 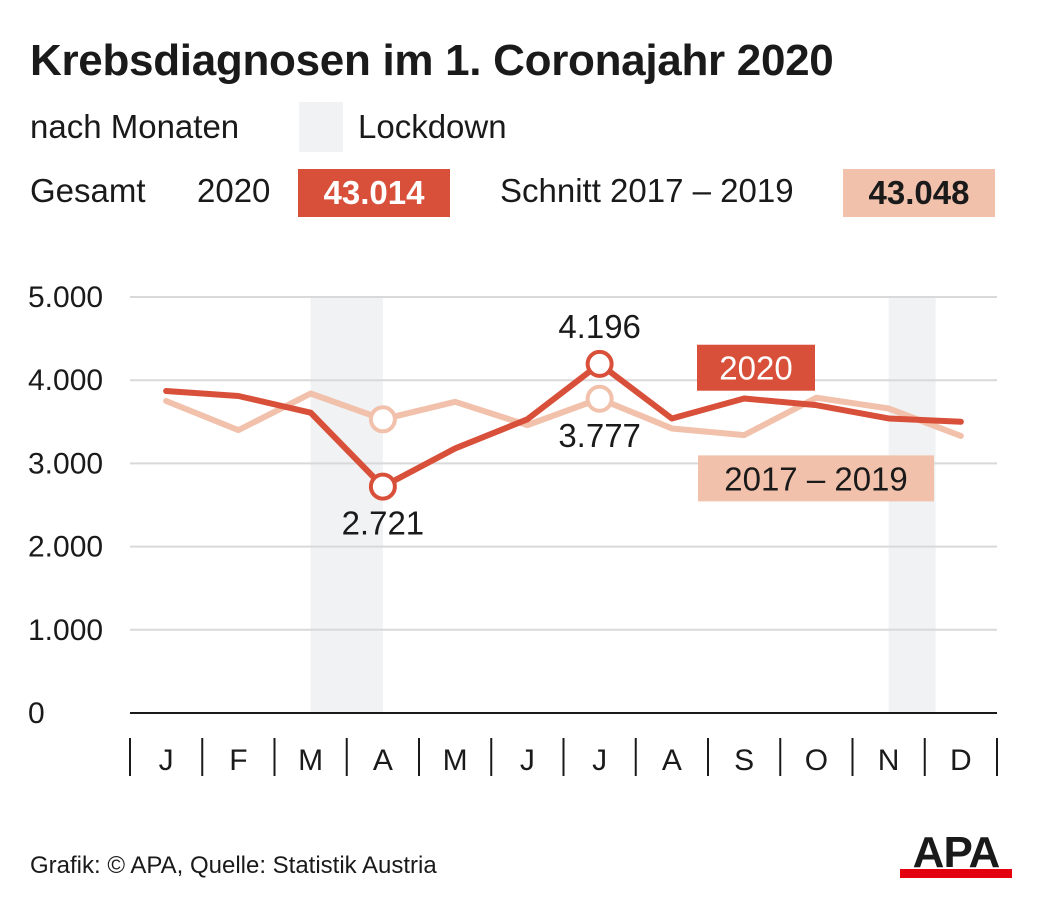 What do you see at coordinates (432, 126) in the screenshot?
I see `lockdown-legend-label: Lockdown` at bounding box center [432, 126].